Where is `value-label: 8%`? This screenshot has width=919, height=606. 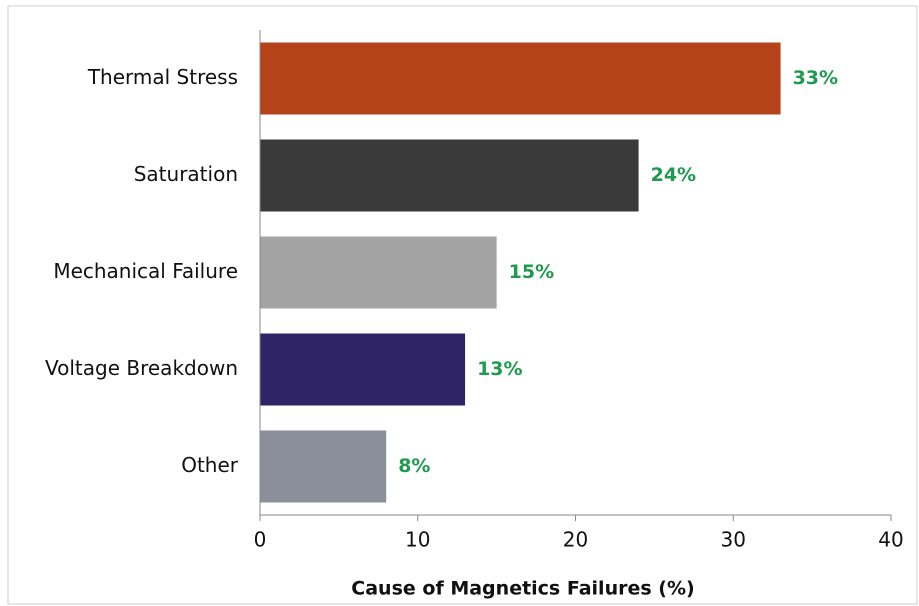 value-label: 8% is located at coordinates (414, 466).